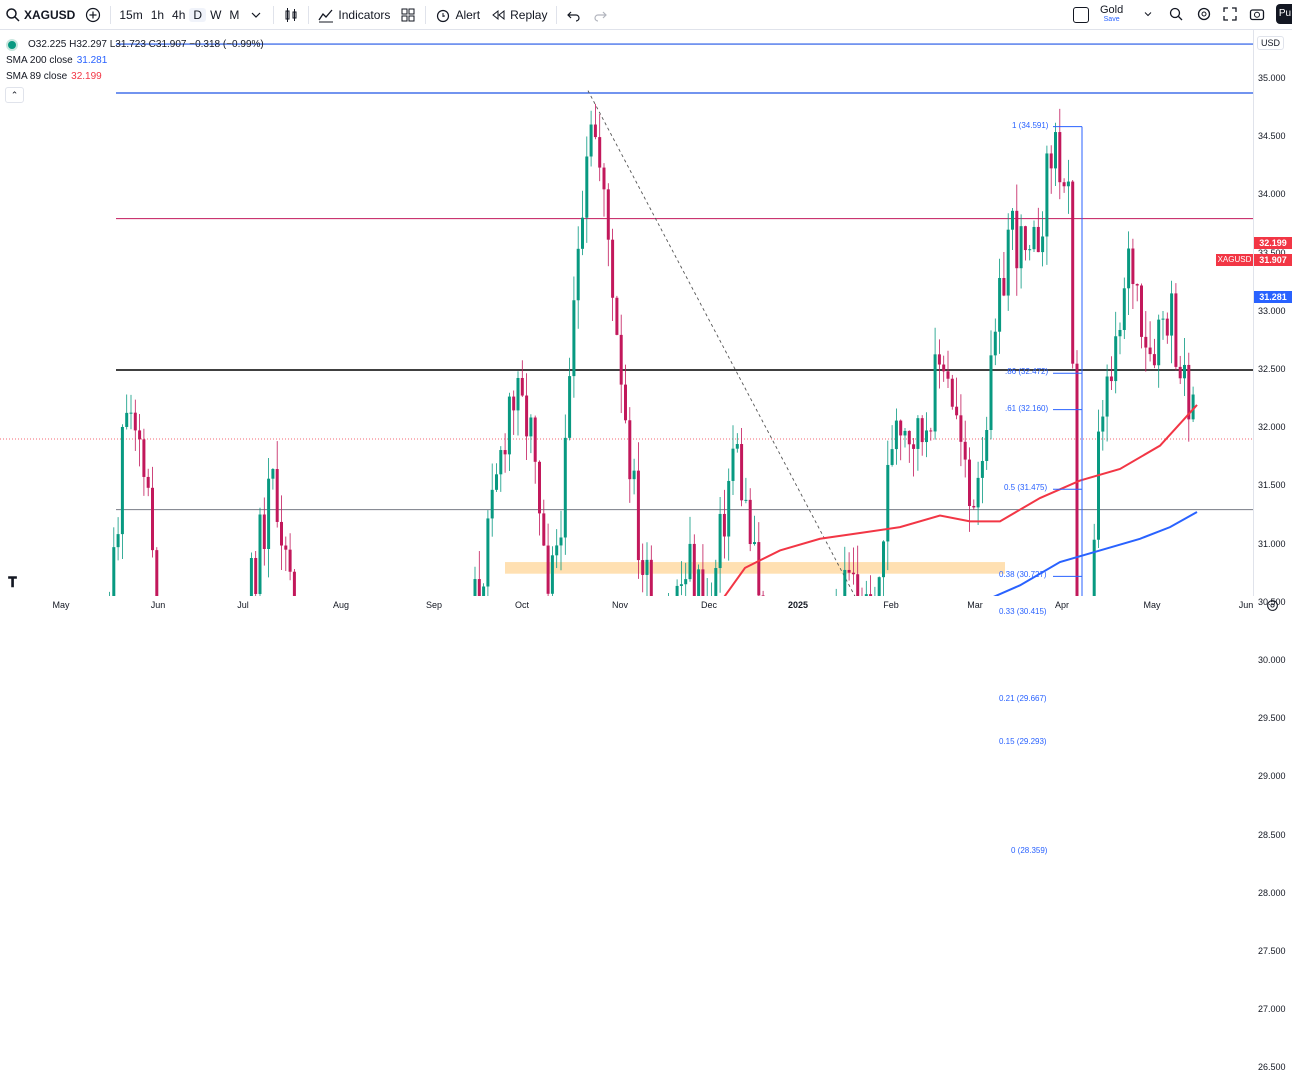 This screenshot has height=1072, width=1292. Describe the element at coordinates (1234, 260) in the screenshot. I see `symbol-price-tag: XAGUSD` at that location.